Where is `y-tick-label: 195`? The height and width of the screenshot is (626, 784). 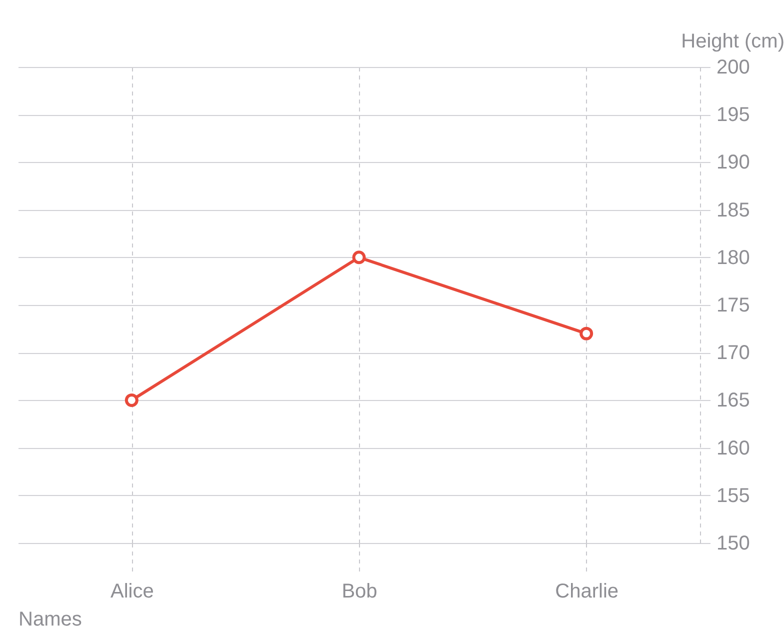
y-tick-label: 195 is located at coordinates (733, 115).